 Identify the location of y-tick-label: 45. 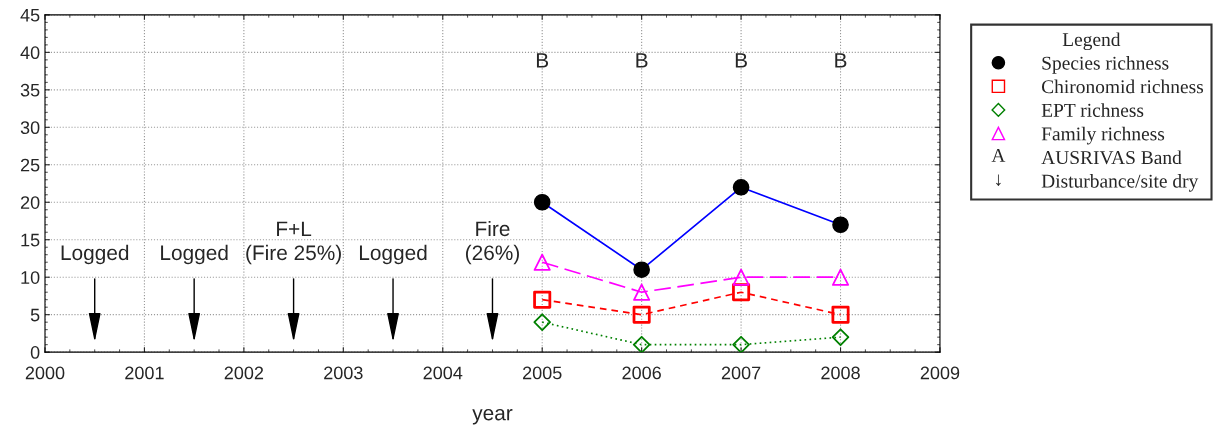
(30, 15).